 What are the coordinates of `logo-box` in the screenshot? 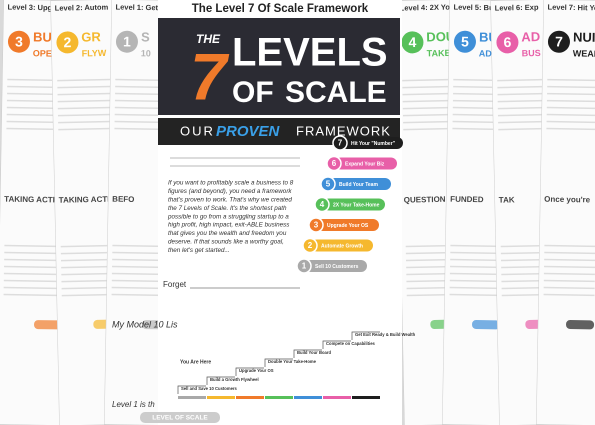 It's located at (279, 66).